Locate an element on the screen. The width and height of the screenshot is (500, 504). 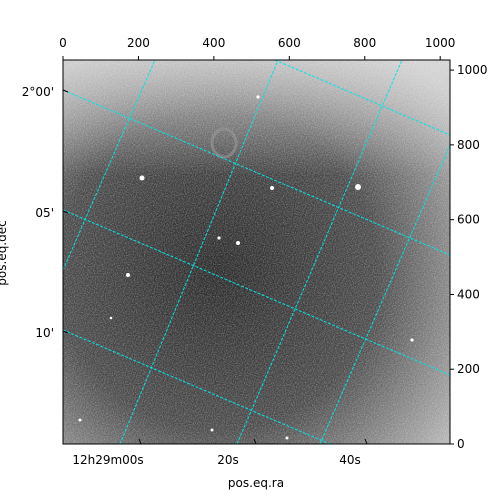
x-tick-label: 1000 is located at coordinates (440, 43).